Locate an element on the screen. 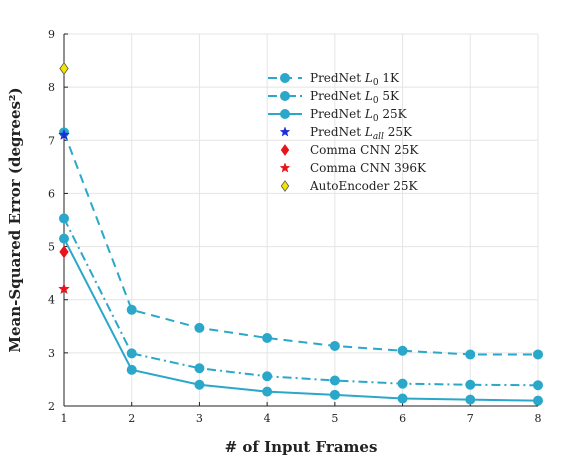  legend-label: PredNet L0 5K is located at coordinates (355, 97).